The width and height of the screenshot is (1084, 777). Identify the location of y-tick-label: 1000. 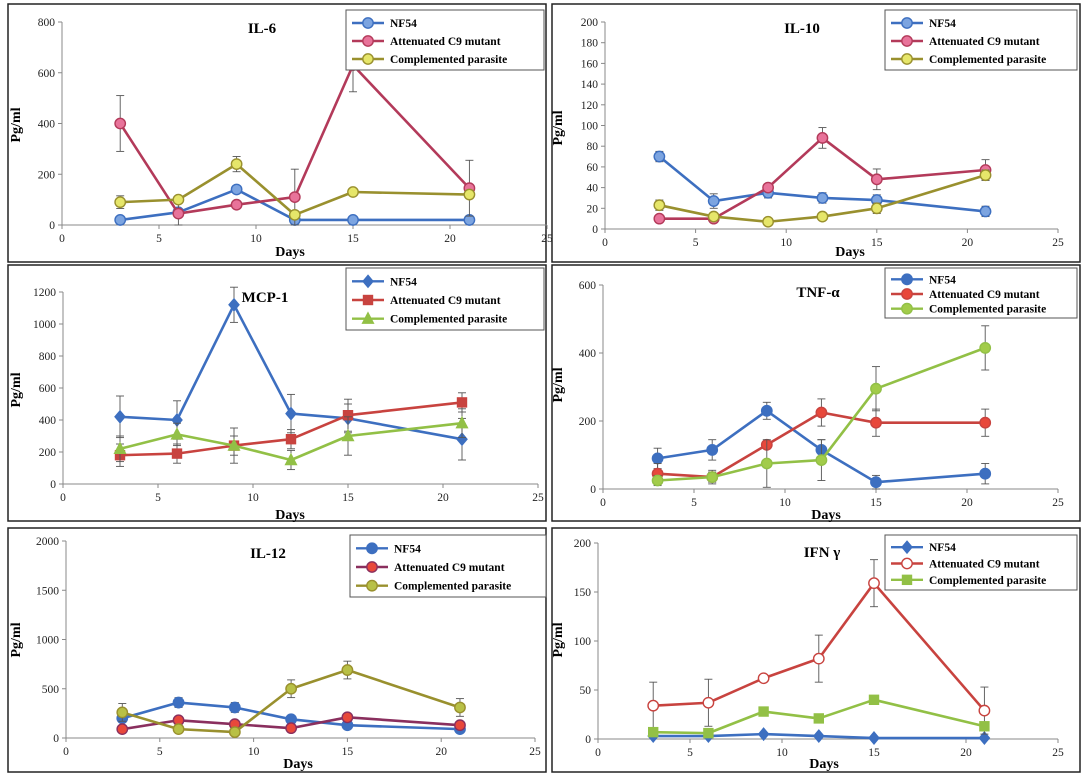
(44, 325).